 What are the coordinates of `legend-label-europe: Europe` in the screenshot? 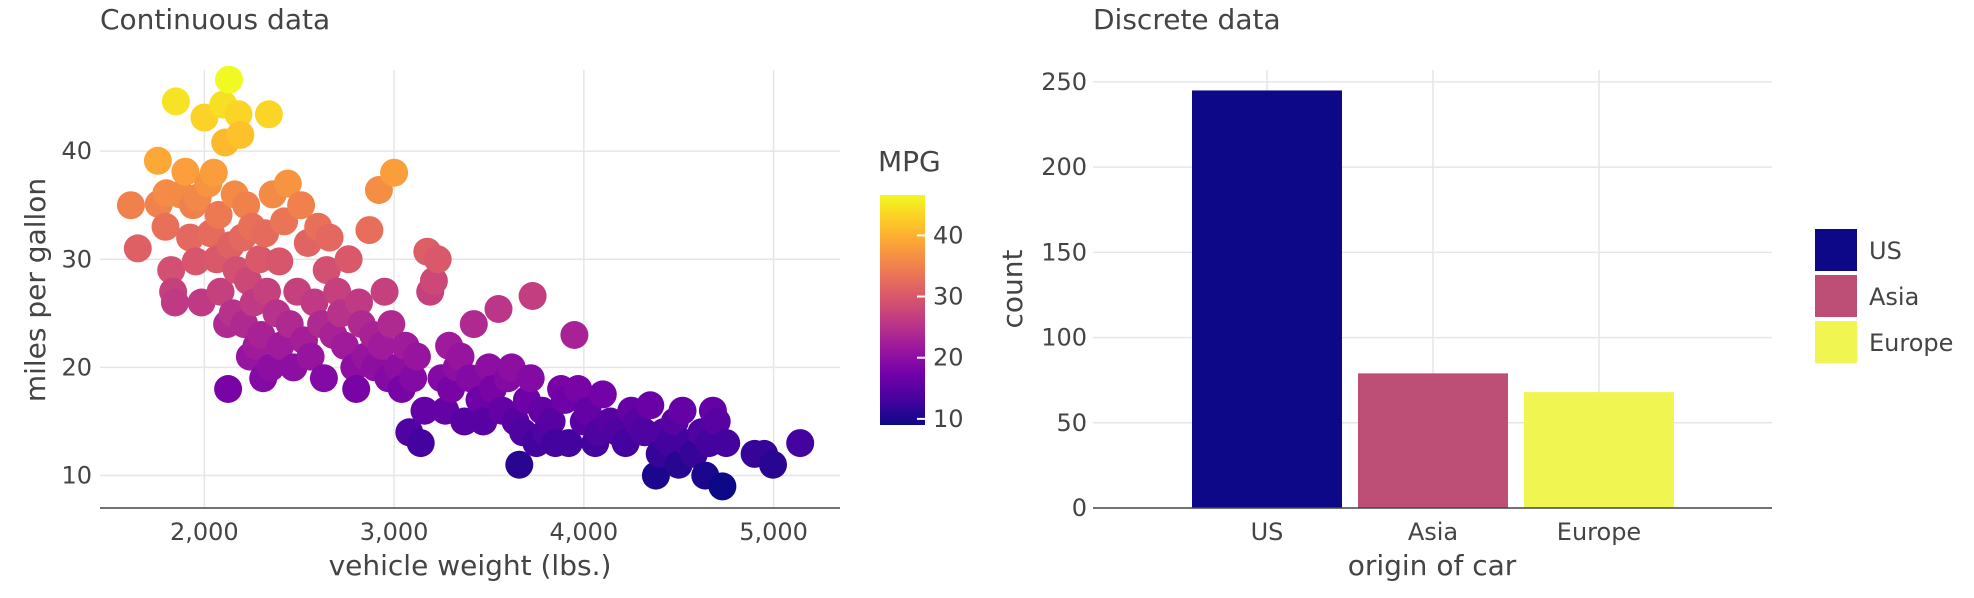 It's located at (1911, 343).